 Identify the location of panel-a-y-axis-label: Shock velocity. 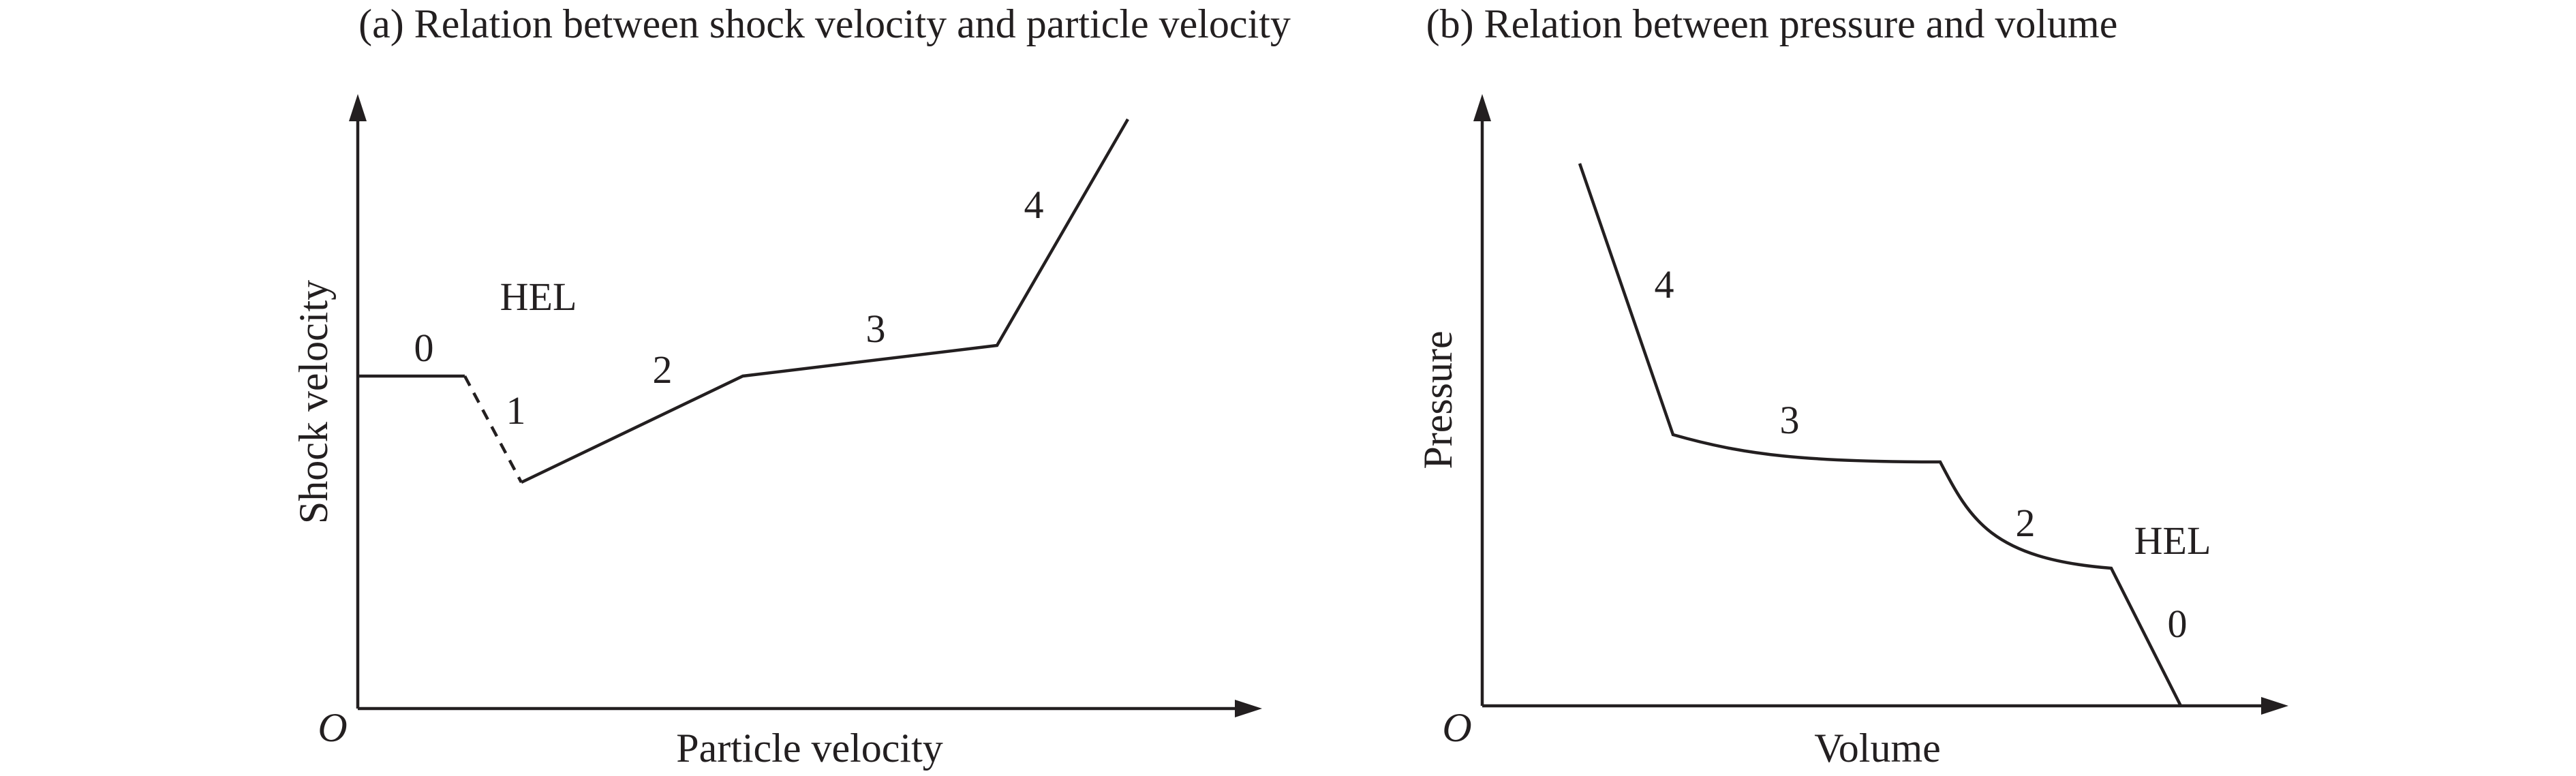
(313, 402).